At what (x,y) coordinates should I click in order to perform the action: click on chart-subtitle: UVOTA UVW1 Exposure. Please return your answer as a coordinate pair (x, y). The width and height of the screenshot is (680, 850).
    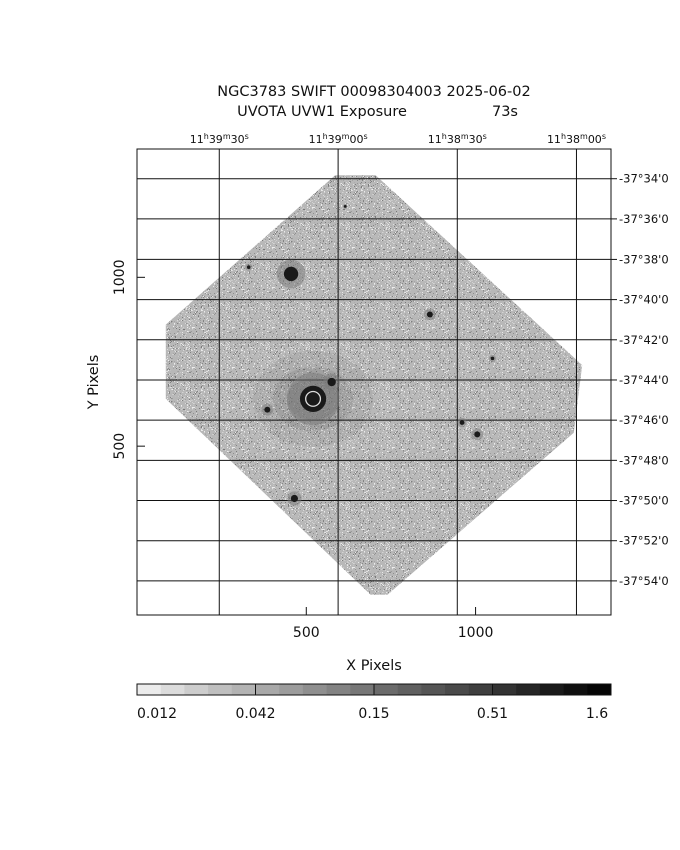
    Looking at the image, I should click on (322, 112).